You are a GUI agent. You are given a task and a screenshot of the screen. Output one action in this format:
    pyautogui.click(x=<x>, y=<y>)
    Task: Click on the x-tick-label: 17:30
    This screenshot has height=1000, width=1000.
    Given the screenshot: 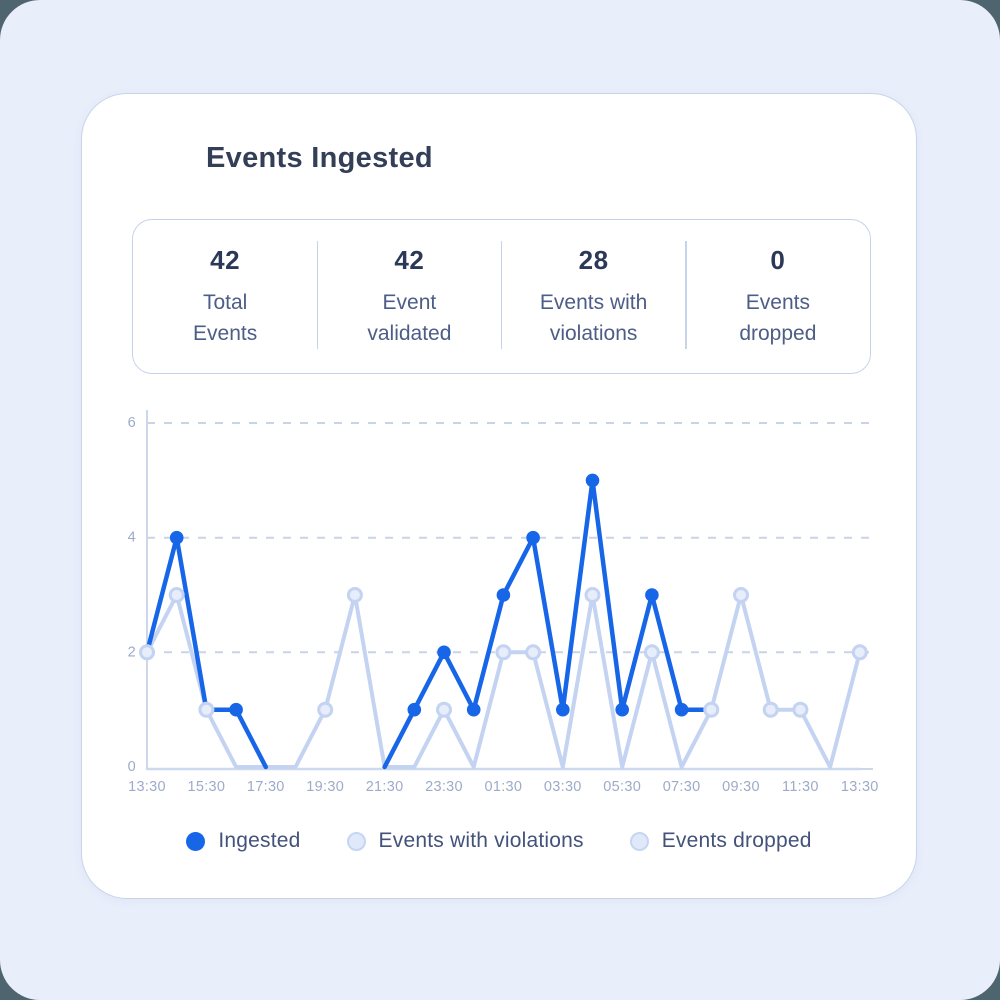 What is the action you would take?
    pyautogui.click(x=266, y=787)
    